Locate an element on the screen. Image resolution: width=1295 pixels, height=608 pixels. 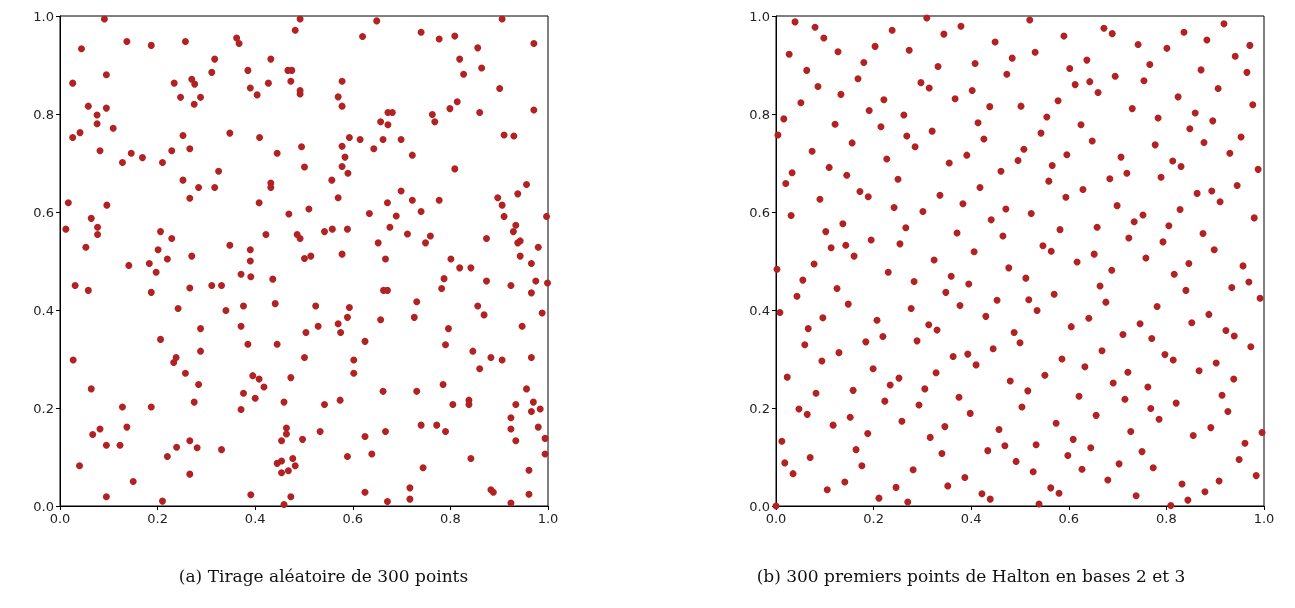
text: (b) 300 premiers points de Halton en bases 2 et 3 is located at coordinates (971, 575).